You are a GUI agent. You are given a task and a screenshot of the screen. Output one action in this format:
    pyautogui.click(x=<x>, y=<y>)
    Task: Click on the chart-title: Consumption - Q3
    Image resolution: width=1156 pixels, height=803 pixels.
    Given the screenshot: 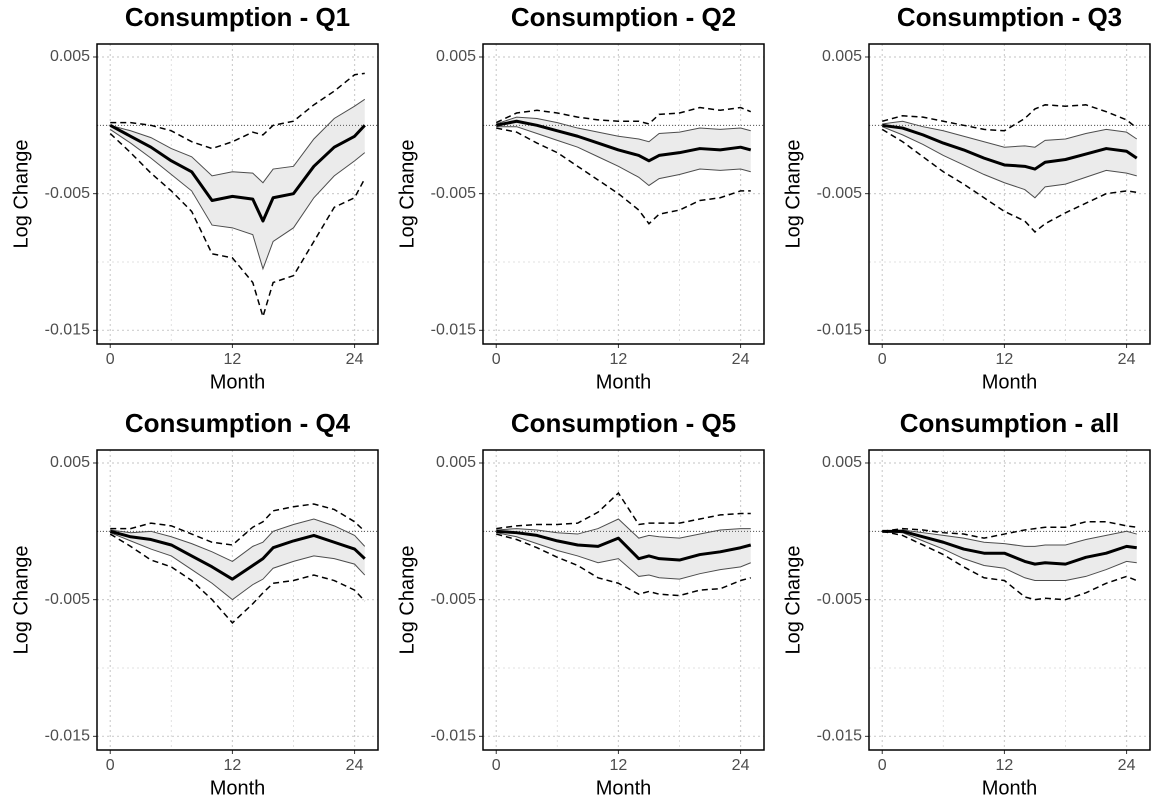 What is the action you would take?
    pyautogui.click(x=1009, y=17)
    